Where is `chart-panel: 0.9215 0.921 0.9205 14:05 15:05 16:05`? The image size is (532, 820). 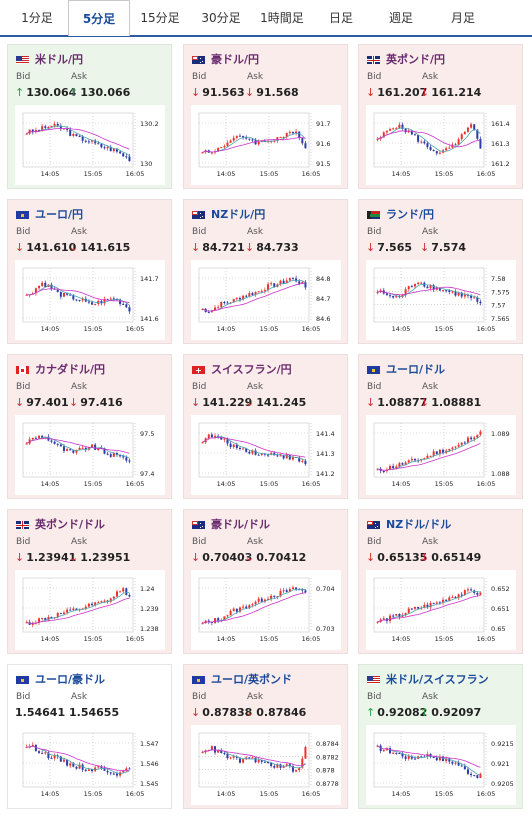
chart-panel: 0.9215 0.921 0.9205 14:05 15:05 16:05 is located at coordinates (441, 765).